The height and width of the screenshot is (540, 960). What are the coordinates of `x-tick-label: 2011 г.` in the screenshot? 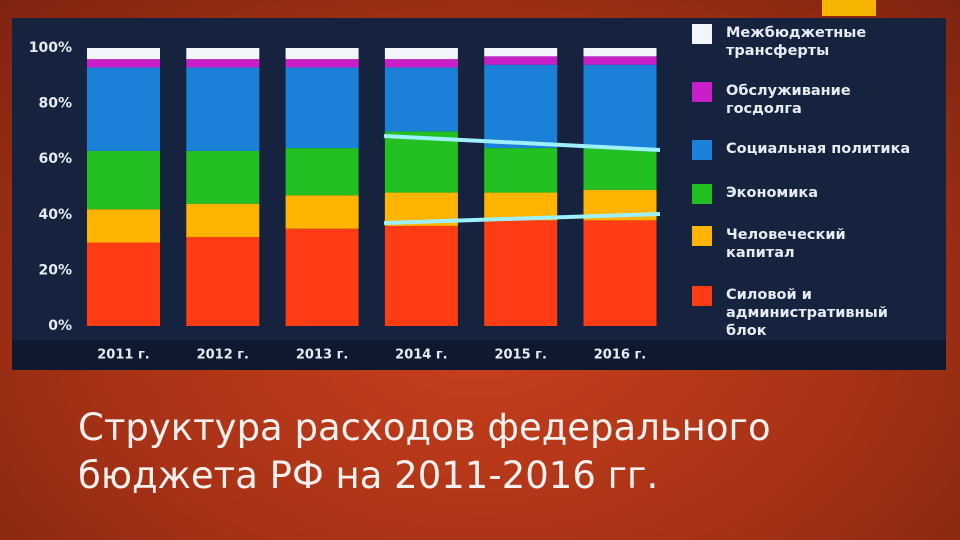 It's located at (123, 355).